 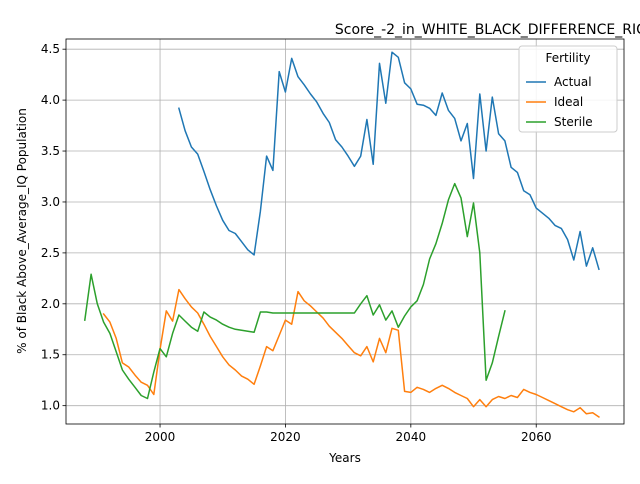 What do you see at coordinates (573, 82) in the screenshot?
I see `legend-label-actual: Actual` at bounding box center [573, 82].